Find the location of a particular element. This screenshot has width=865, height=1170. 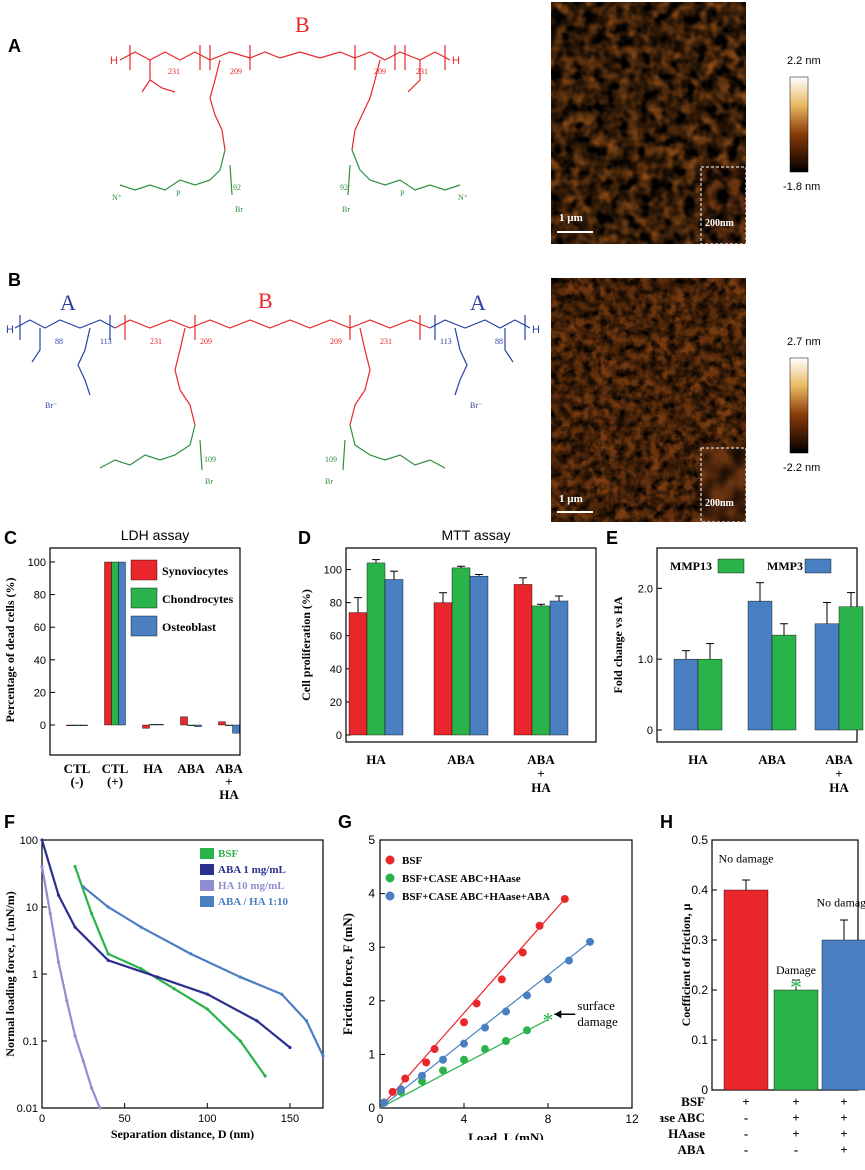

sub-209-right: 209 is located at coordinates (380, 71).